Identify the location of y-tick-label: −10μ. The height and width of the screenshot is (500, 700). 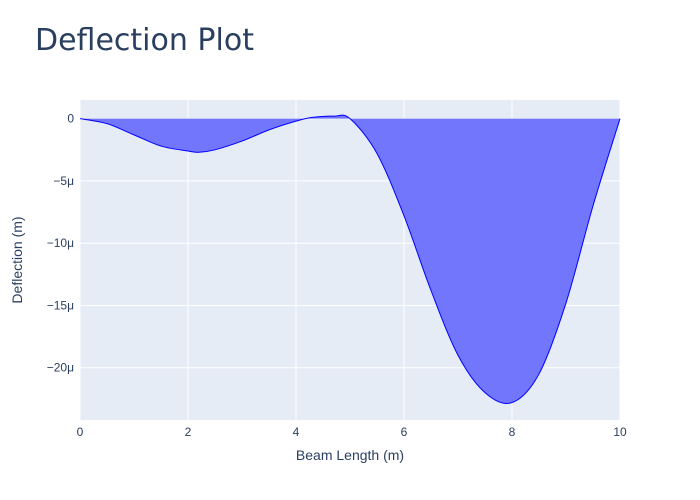
(60, 243).